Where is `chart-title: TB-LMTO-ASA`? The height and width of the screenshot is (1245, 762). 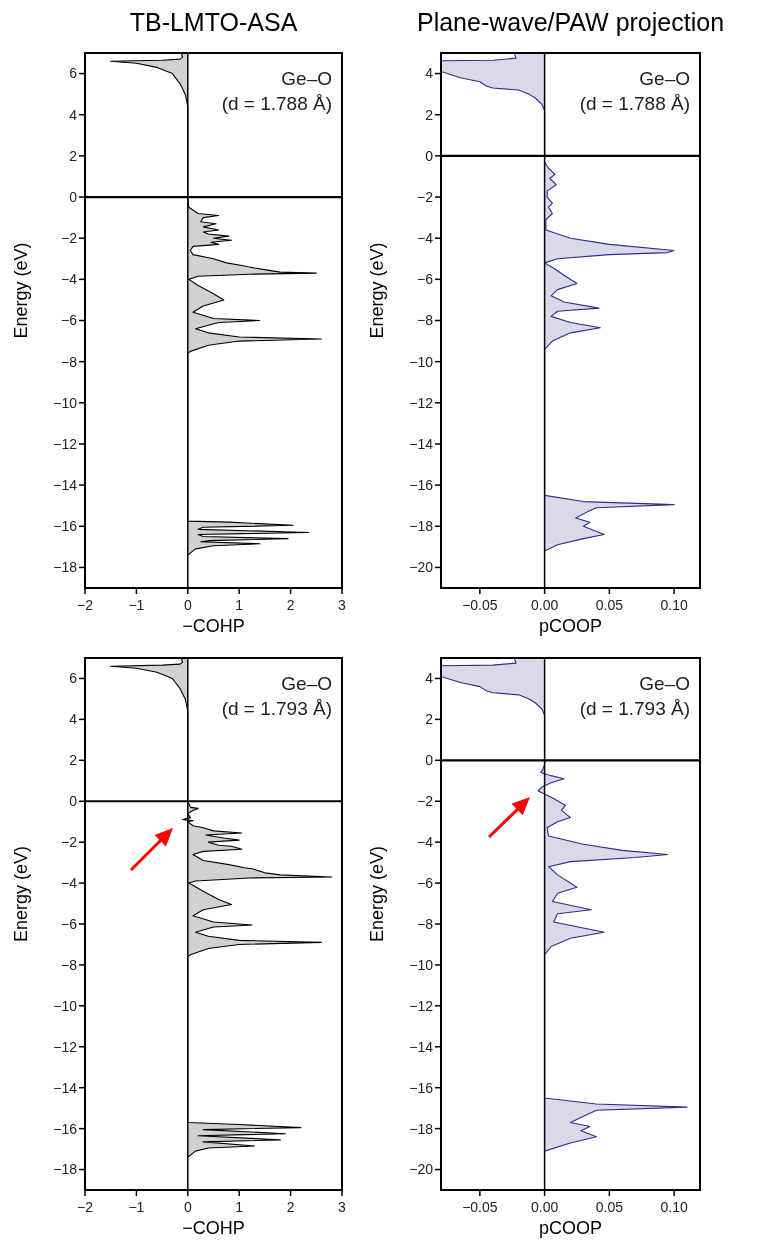
chart-title: TB-LMTO-ASA is located at coordinates (213, 22).